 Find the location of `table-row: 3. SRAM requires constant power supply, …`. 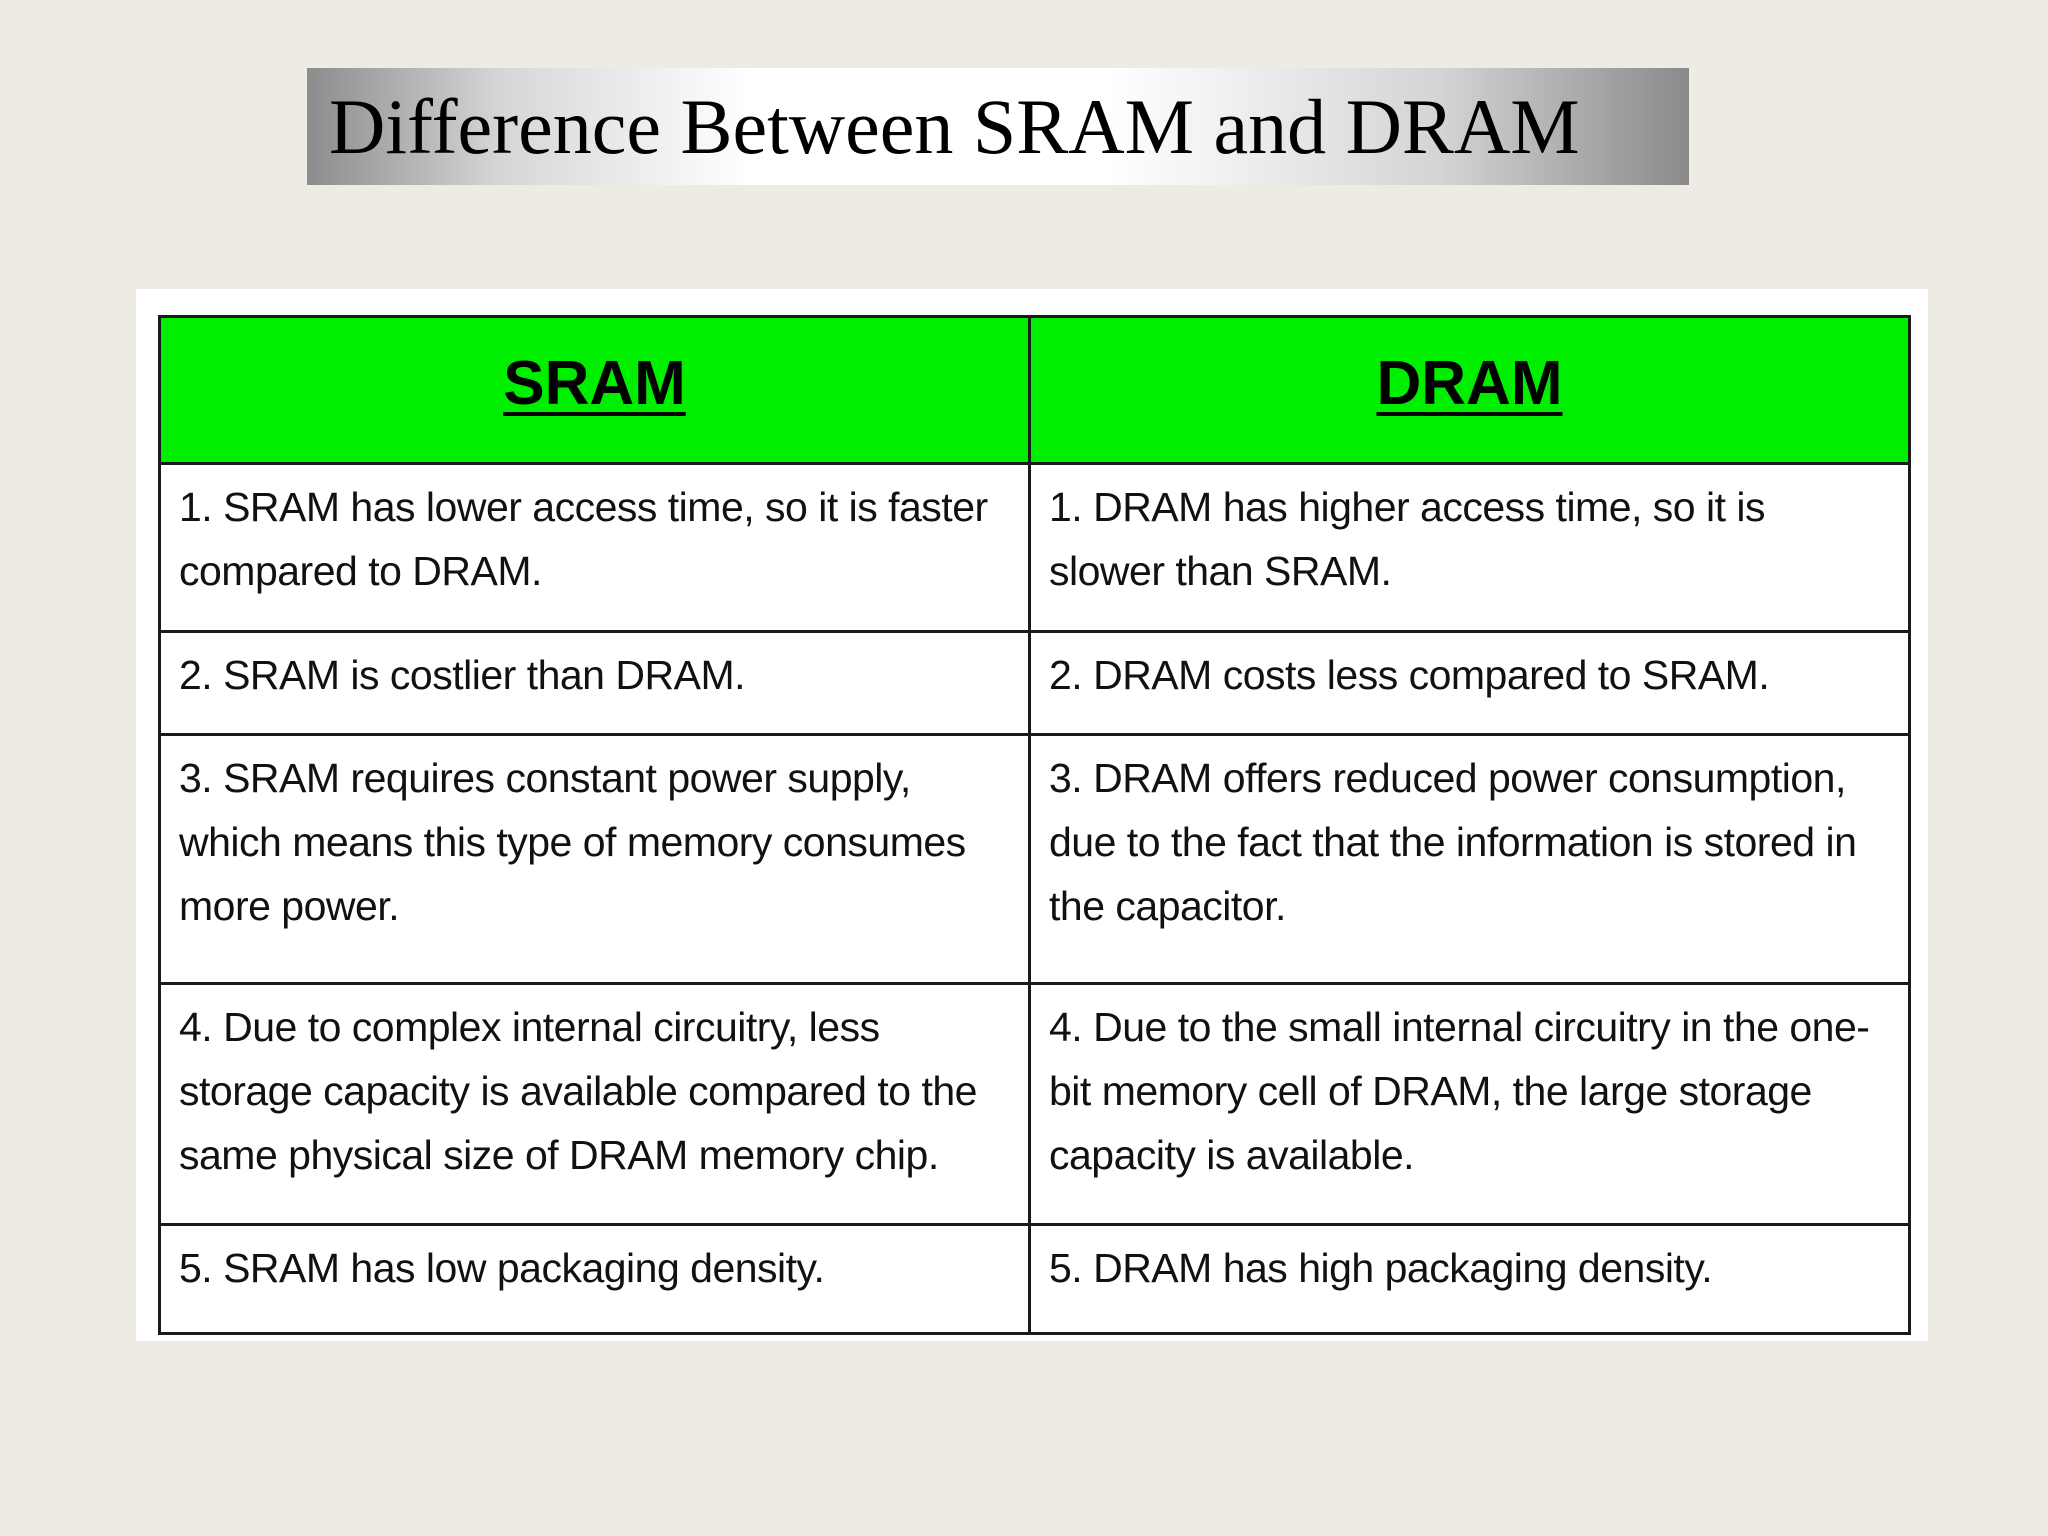

table-row: 3. SRAM requires constant power supply, … is located at coordinates (1034, 859).